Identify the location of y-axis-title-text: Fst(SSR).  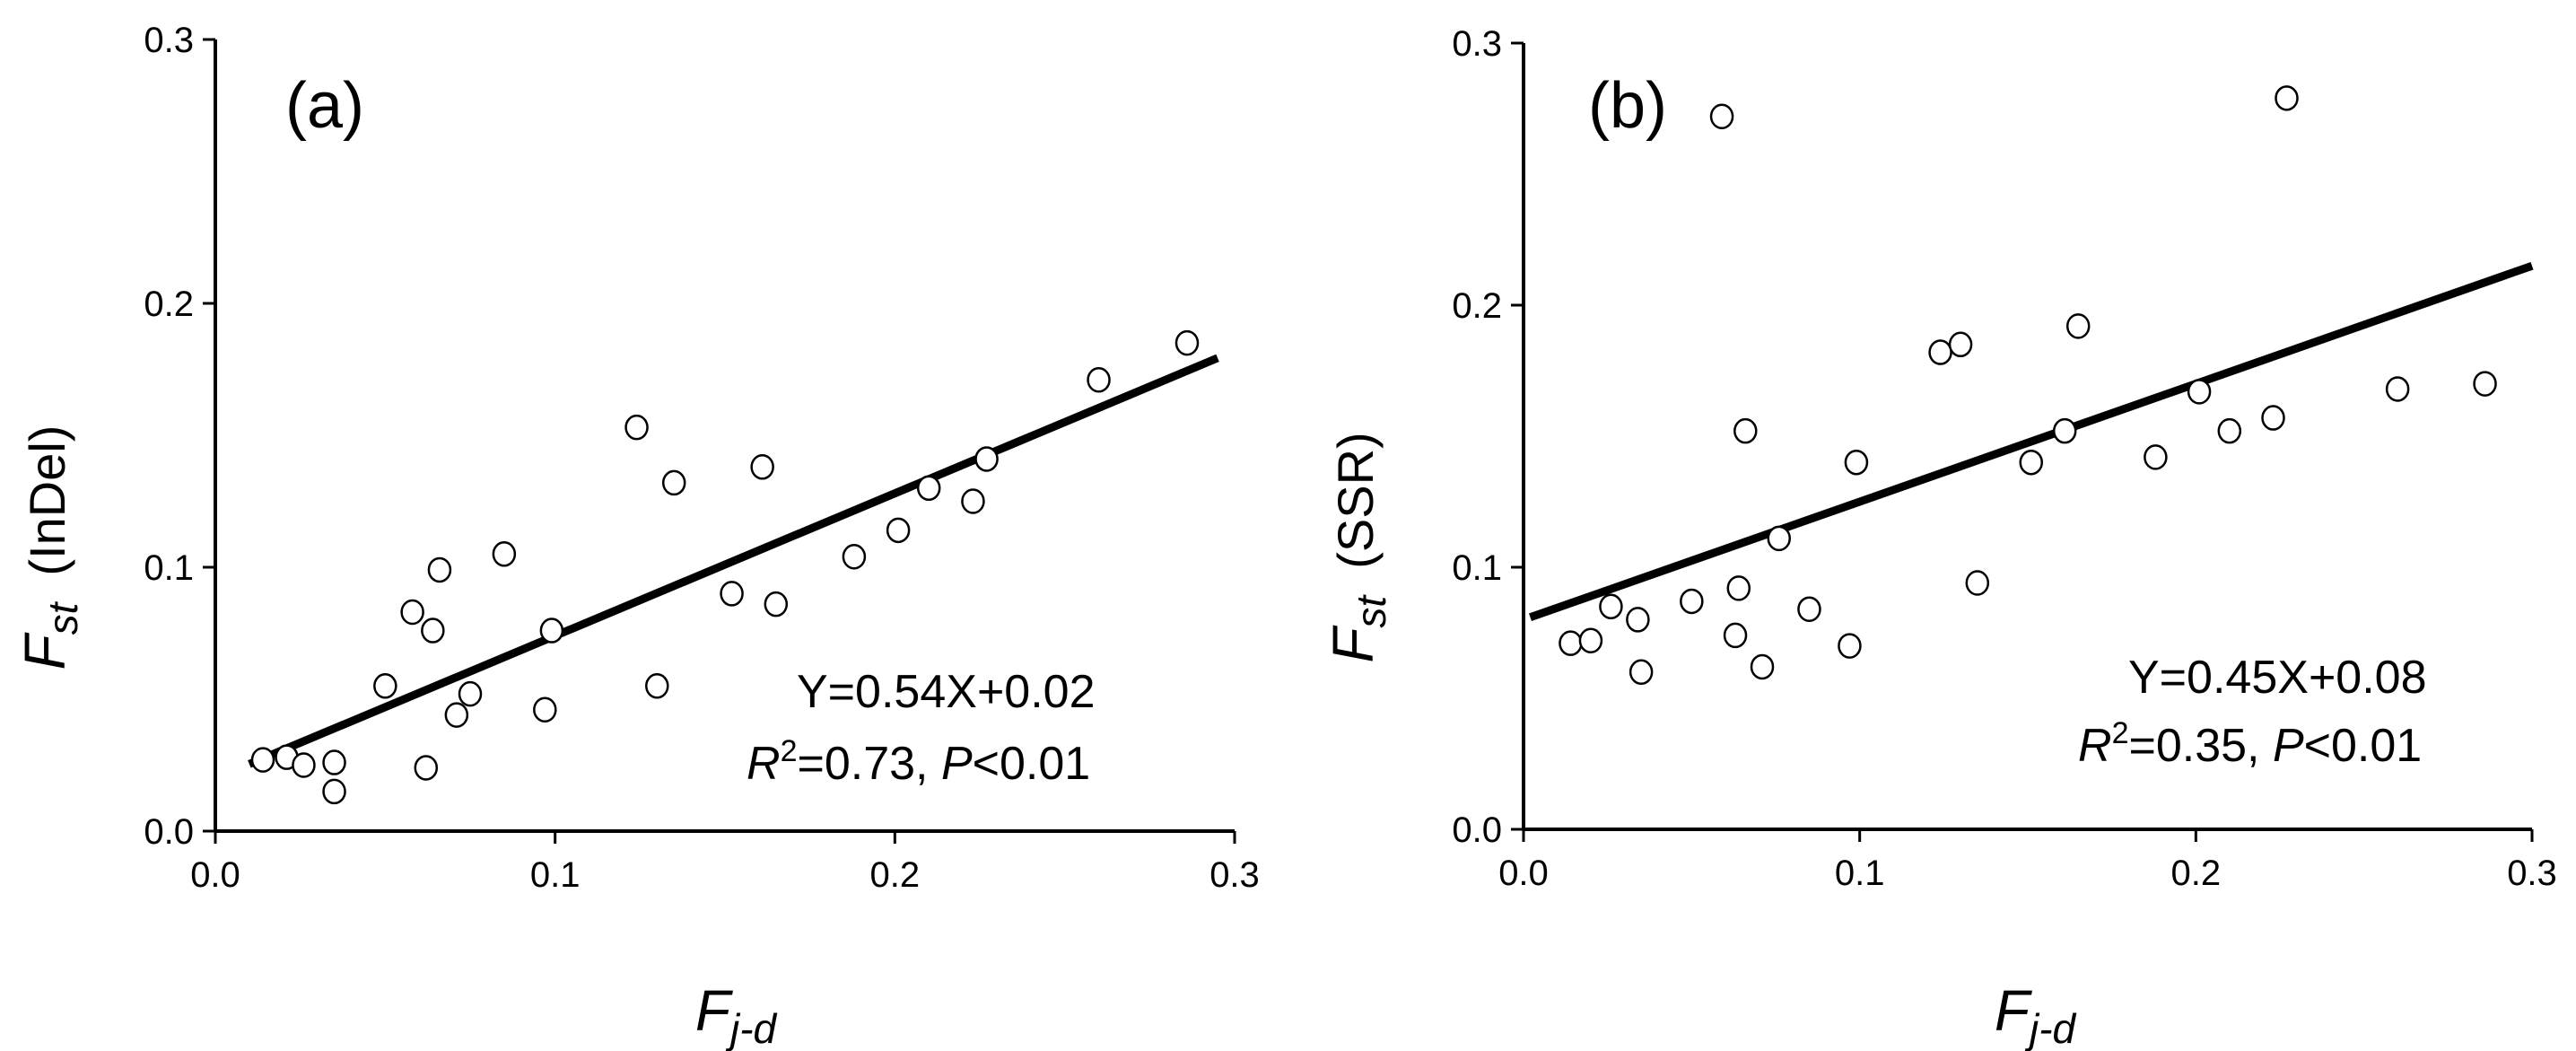
(1357, 547).